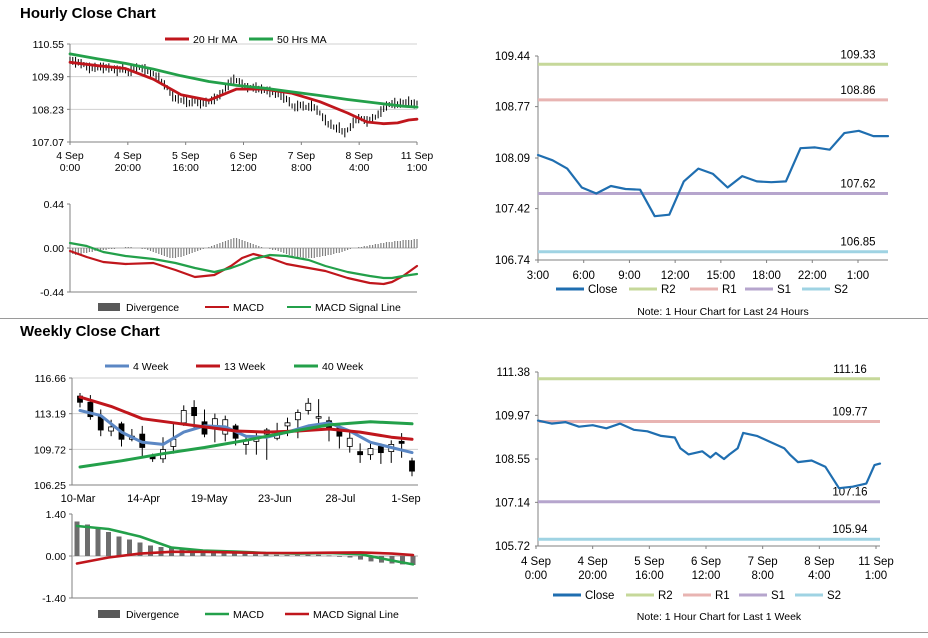 This screenshot has width=928, height=638. What do you see at coordinates (152, 308) in the screenshot?
I see `hourly-legend-divergence-label: Divergence` at bounding box center [152, 308].